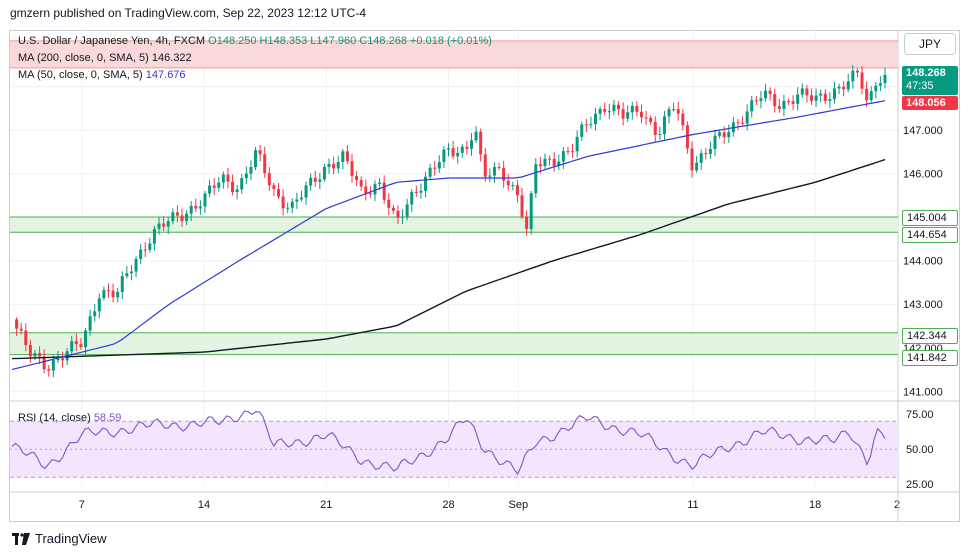 The height and width of the screenshot is (557, 970). What do you see at coordinates (454, 225) in the screenshot?
I see `price-zone` at bounding box center [454, 225].